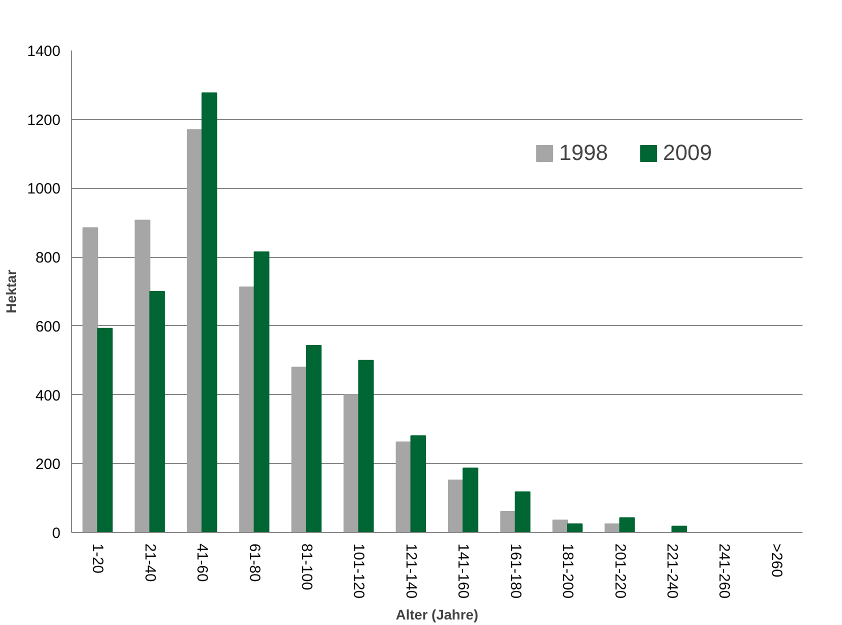 Image resolution: width=842 pixels, height=625 pixels. What do you see at coordinates (48, 258) in the screenshot?
I see `y-tick-label: 800` at bounding box center [48, 258].